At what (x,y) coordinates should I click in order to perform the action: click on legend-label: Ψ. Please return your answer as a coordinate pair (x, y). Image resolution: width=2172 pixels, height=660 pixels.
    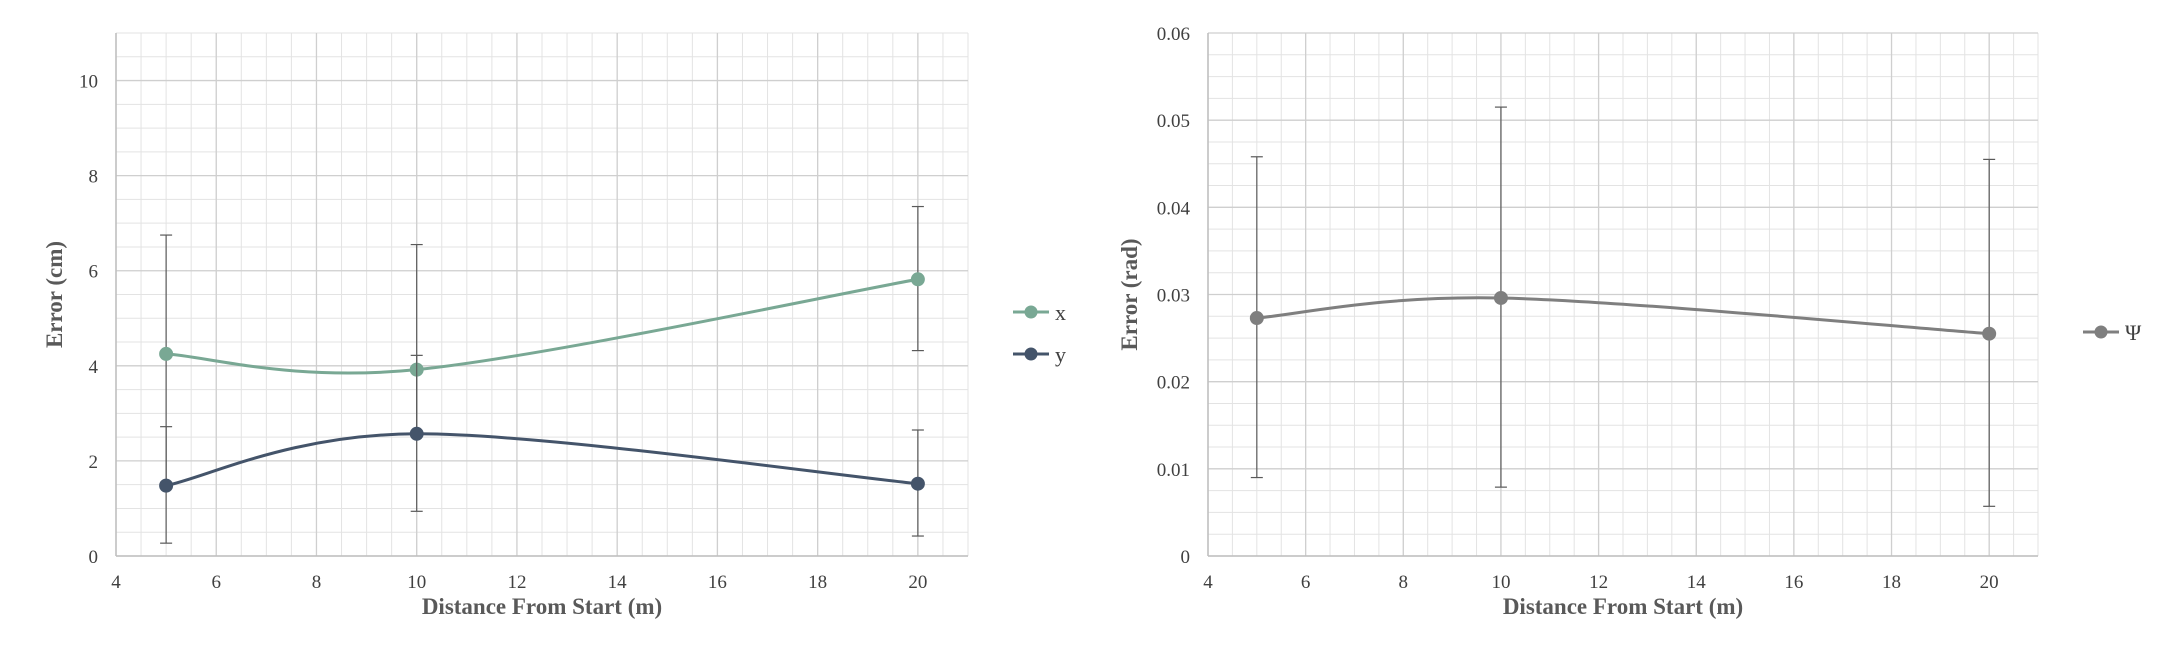
    Looking at the image, I should click on (2133, 332).